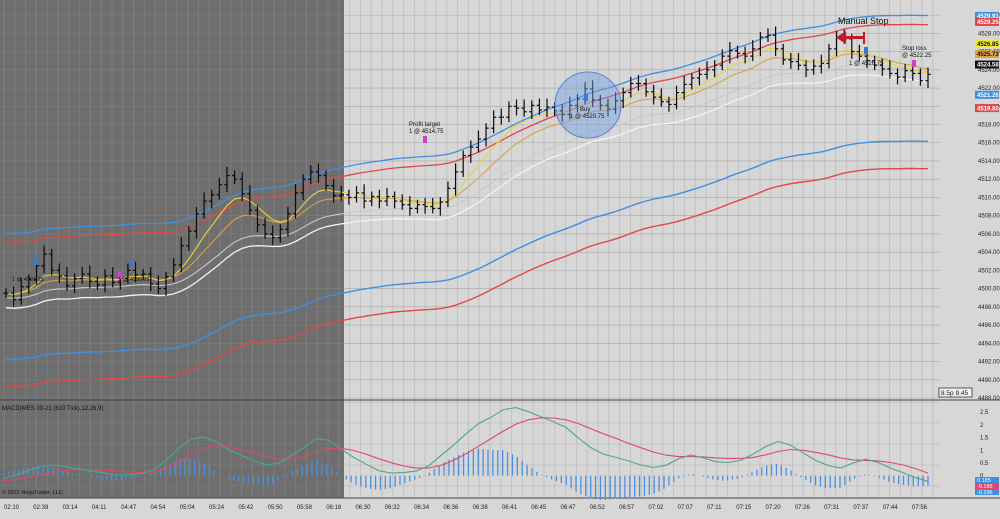  What do you see at coordinates (832, 508) in the screenshot?
I see `time-tick-label: 07:31` at bounding box center [832, 508].